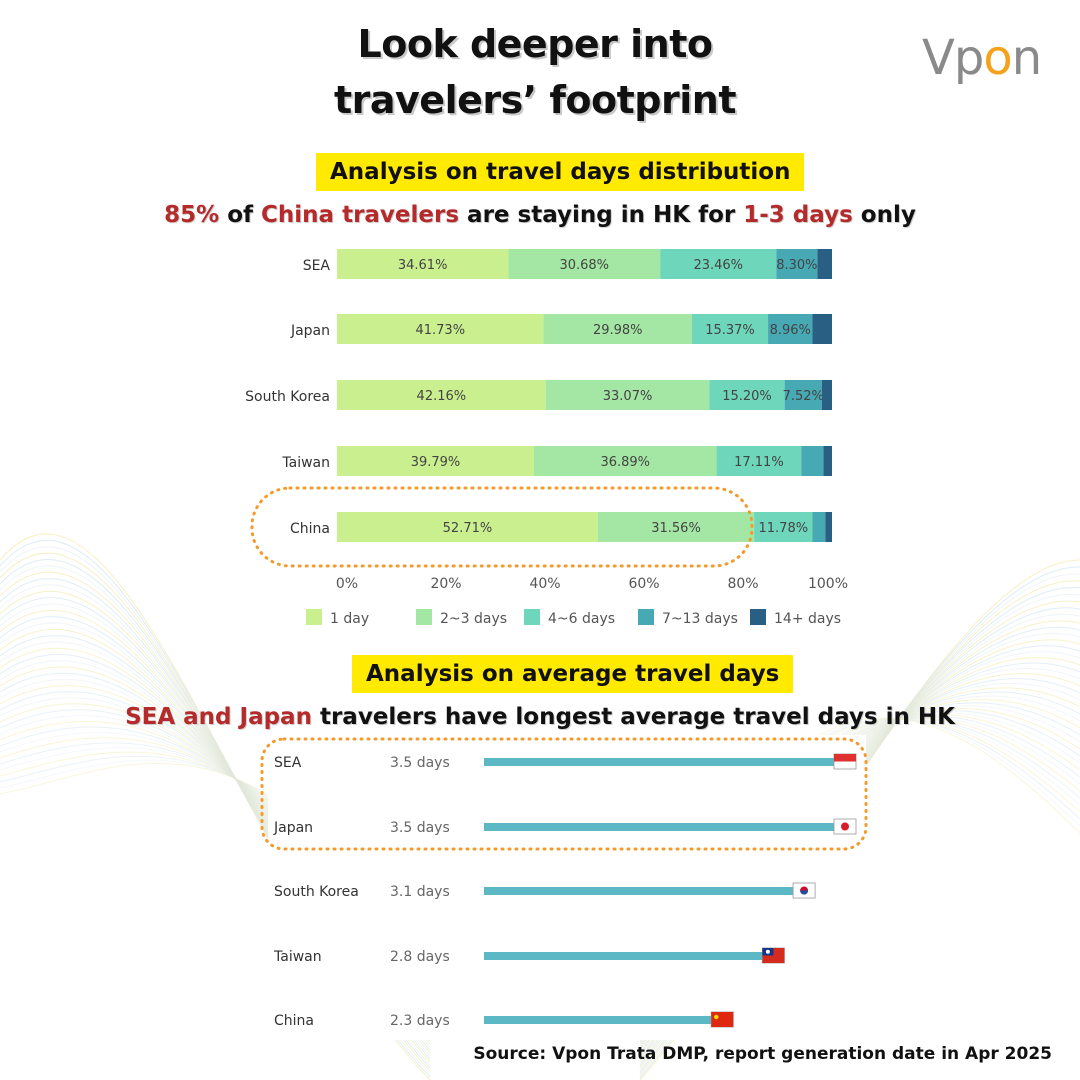 The height and width of the screenshot is (1080, 1080). I want to click on segment-label: 33.07%, so click(628, 396).